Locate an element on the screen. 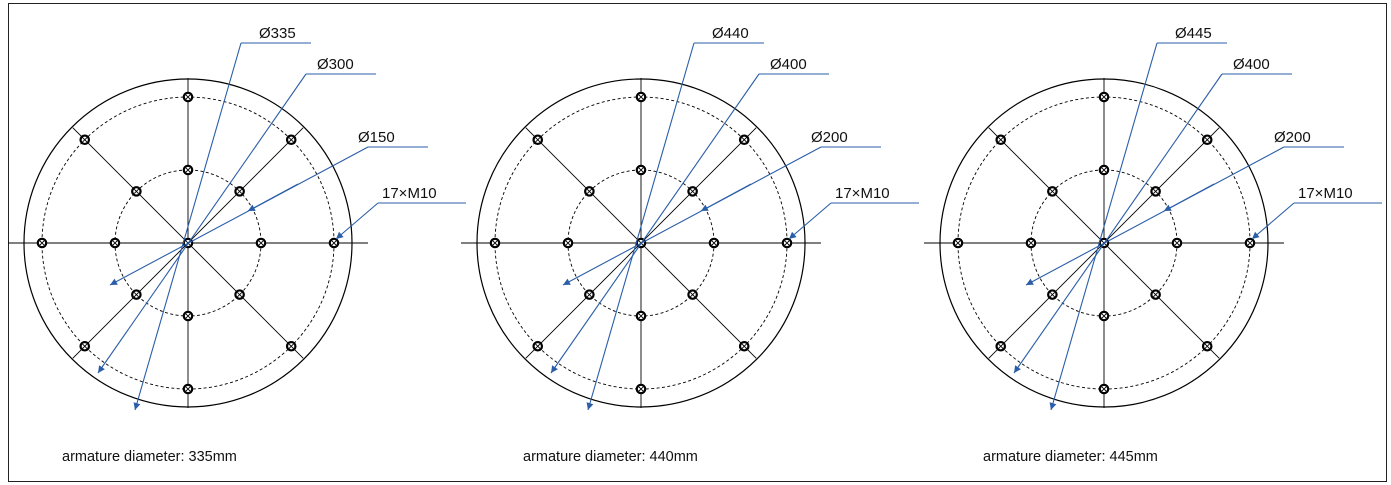 Image resolution: width=1391 pixels, height=485 pixels. dimension-callout: Ø335 is located at coordinates (222, 218).